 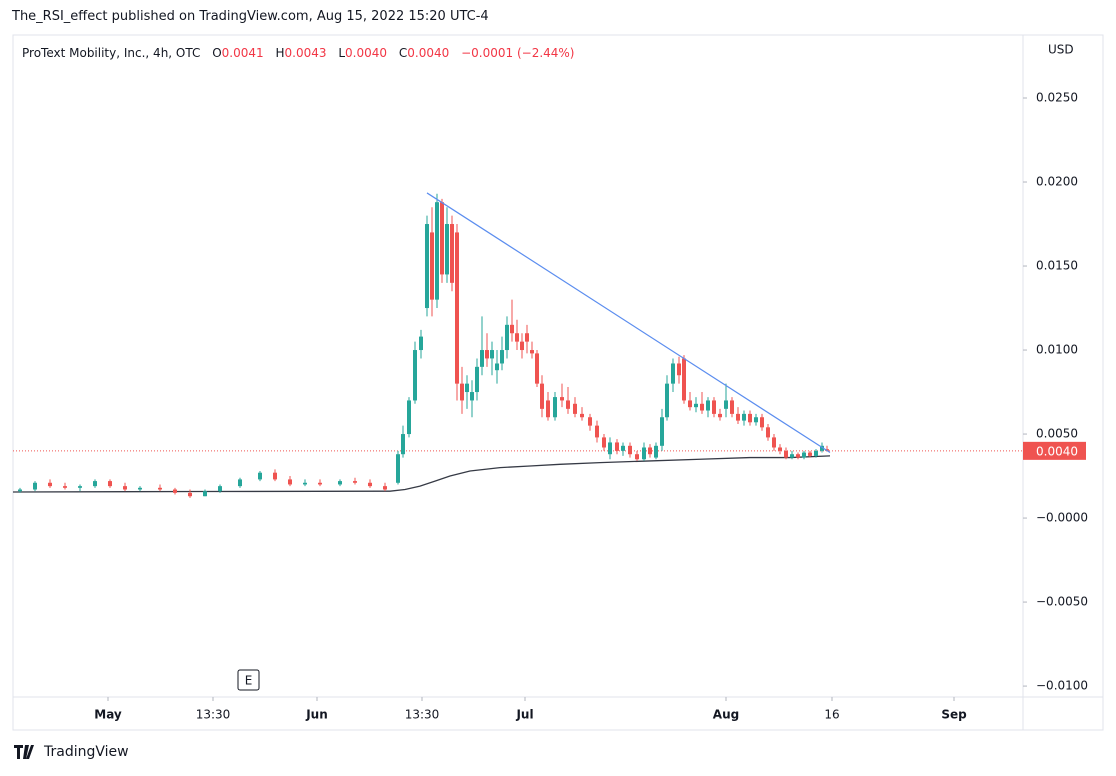 I want to click on y-tick-label: 0.0250, so click(x=1057, y=98).